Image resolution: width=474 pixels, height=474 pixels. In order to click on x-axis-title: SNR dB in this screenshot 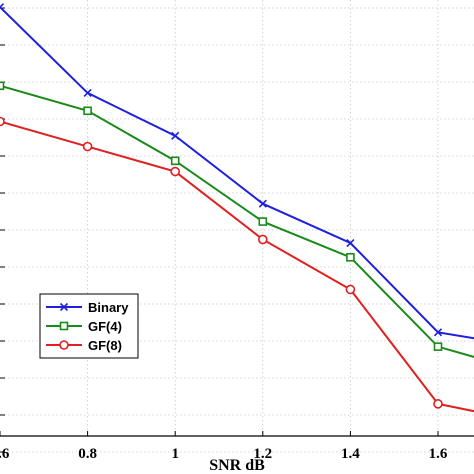, I will do `click(237, 465)`.